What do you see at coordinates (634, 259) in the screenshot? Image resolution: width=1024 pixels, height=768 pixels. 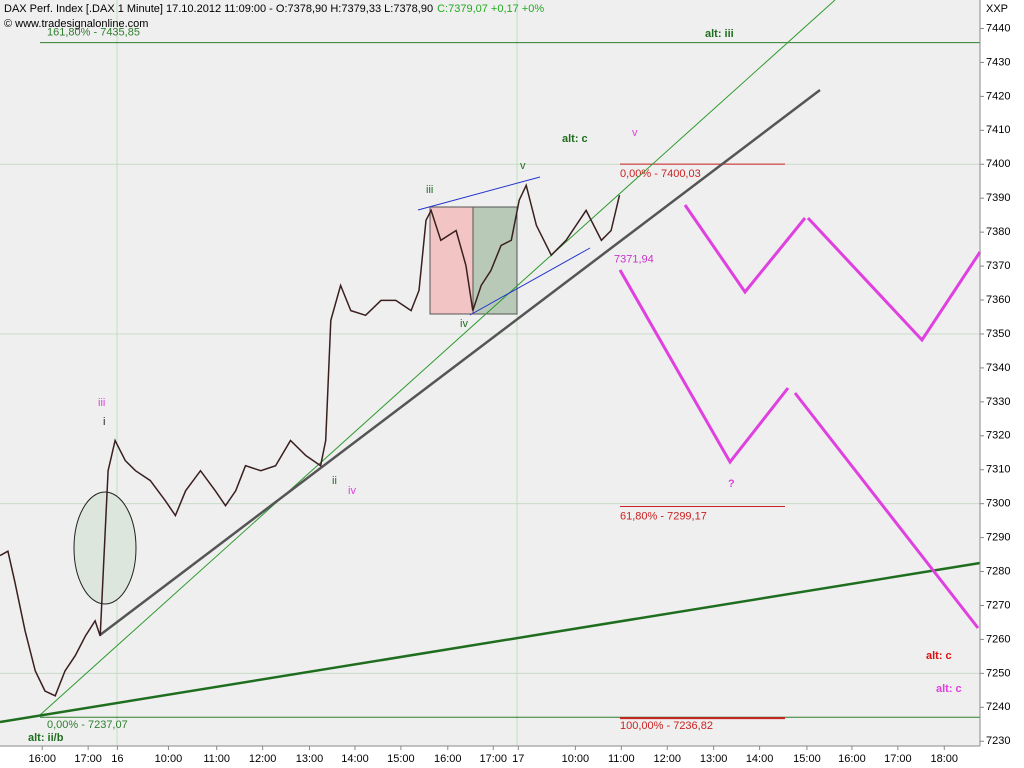 I see `level-label: 7371,94` at bounding box center [634, 259].